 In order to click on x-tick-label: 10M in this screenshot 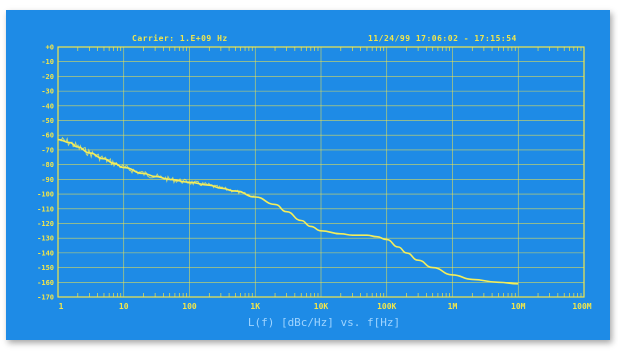, I will do `click(518, 306)`.